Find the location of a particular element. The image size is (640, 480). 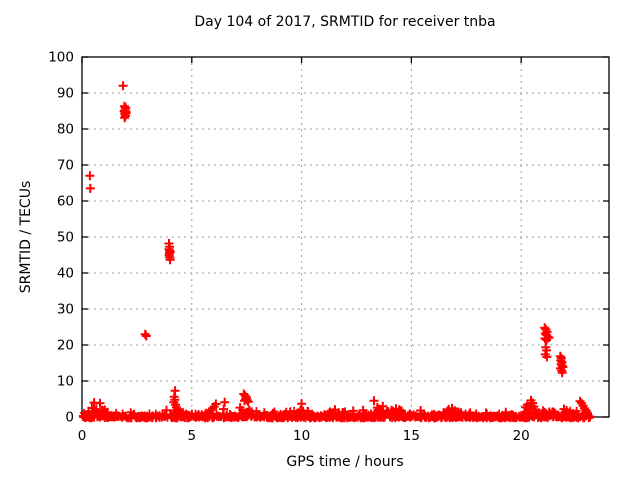

y-tick-label: 50 is located at coordinates (65, 238).